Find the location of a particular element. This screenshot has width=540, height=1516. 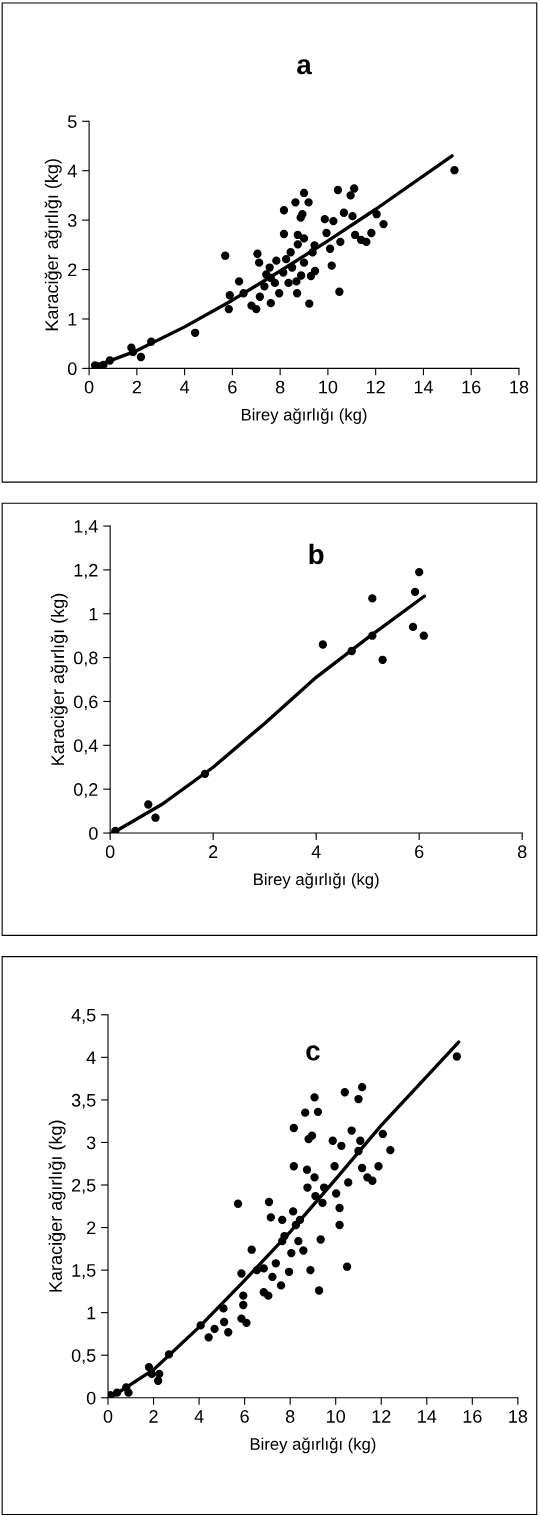

y-tick-label: 3,5 is located at coordinates (83, 1101).